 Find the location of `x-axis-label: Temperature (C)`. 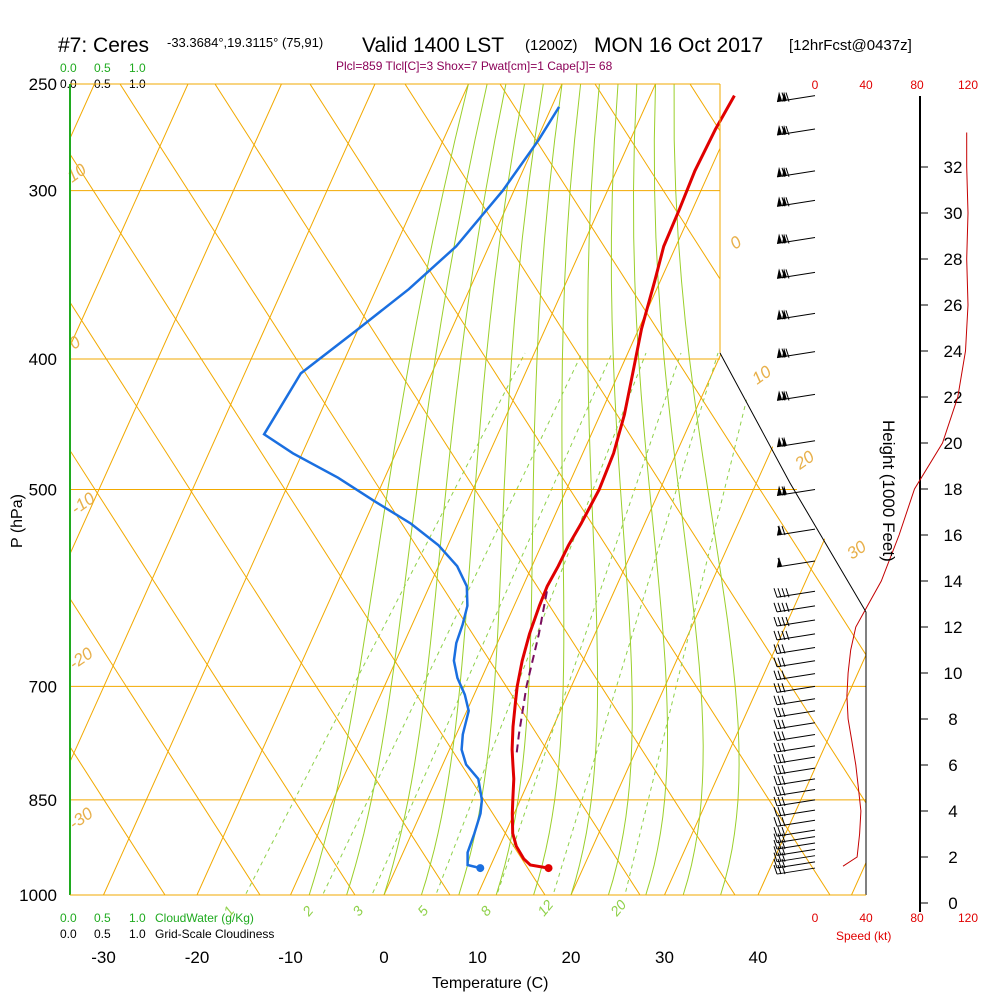

x-axis-label: Temperature (C) is located at coordinates (490, 983).